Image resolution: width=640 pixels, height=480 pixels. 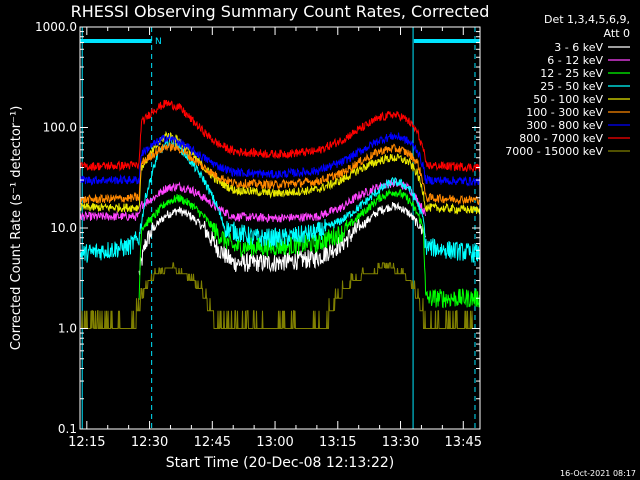 What do you see at coordinates (554, 151) in the screenshot?
I see `legend-label: 7000 - 15000 keV` at bounding box center [554, 151].